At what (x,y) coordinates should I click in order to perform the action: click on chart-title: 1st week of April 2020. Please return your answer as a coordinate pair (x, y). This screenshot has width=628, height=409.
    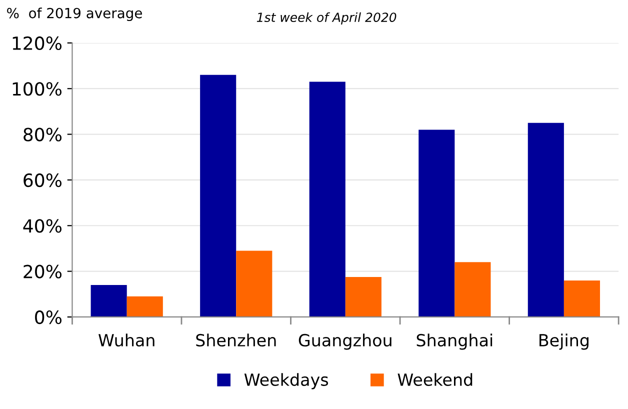
    Looking at the image, I should click on (326, 18).